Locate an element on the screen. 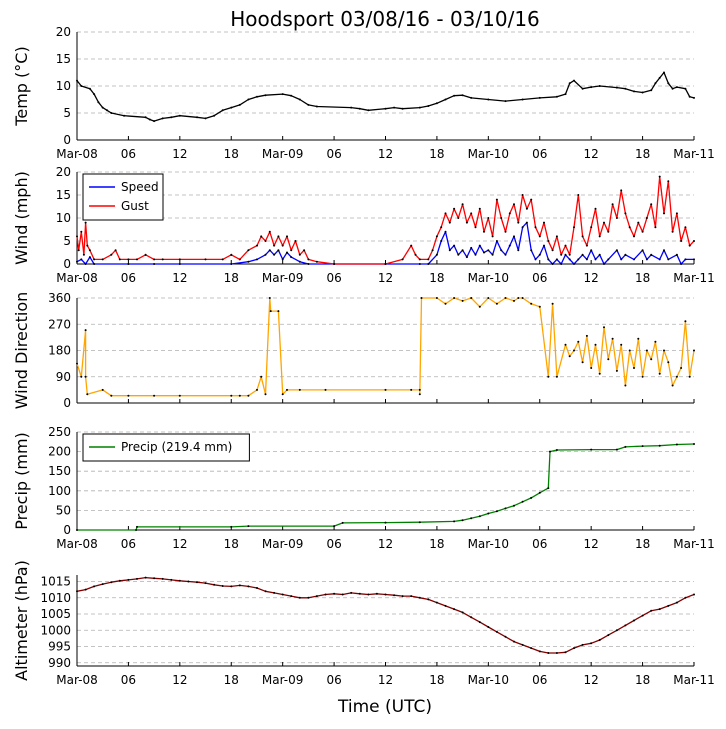 The width and height of the screenshot is (726, 729). wind-ytick-label: 0 is located at coordinates (67, 264).